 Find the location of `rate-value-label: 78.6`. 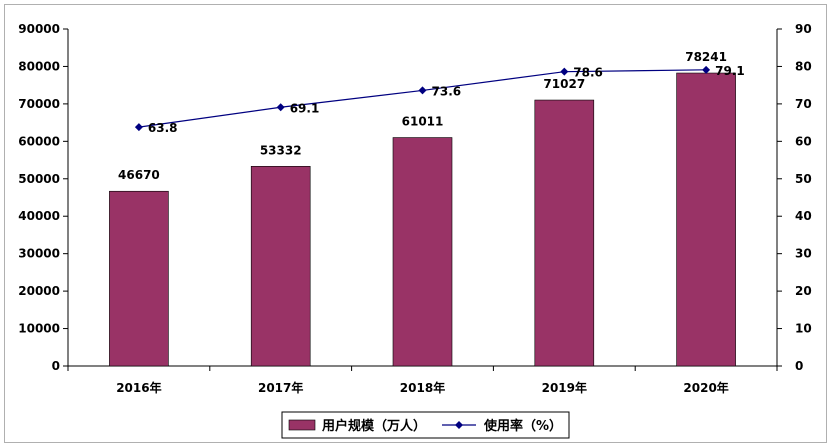

rate-value-label: 78.6 is located at coordinates (588, 73).